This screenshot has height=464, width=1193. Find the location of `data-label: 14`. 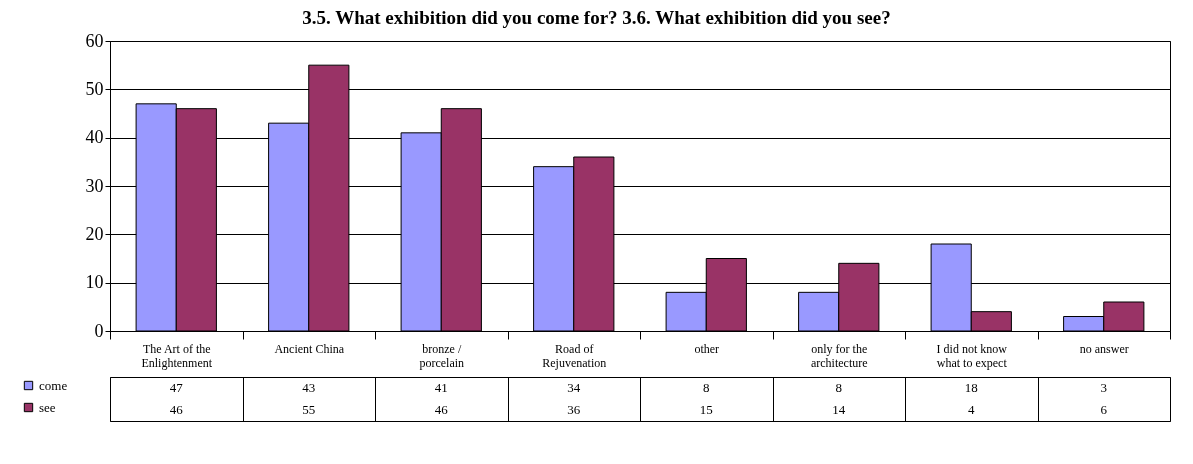

data-label: 14 is located at coordinates (839, 409).